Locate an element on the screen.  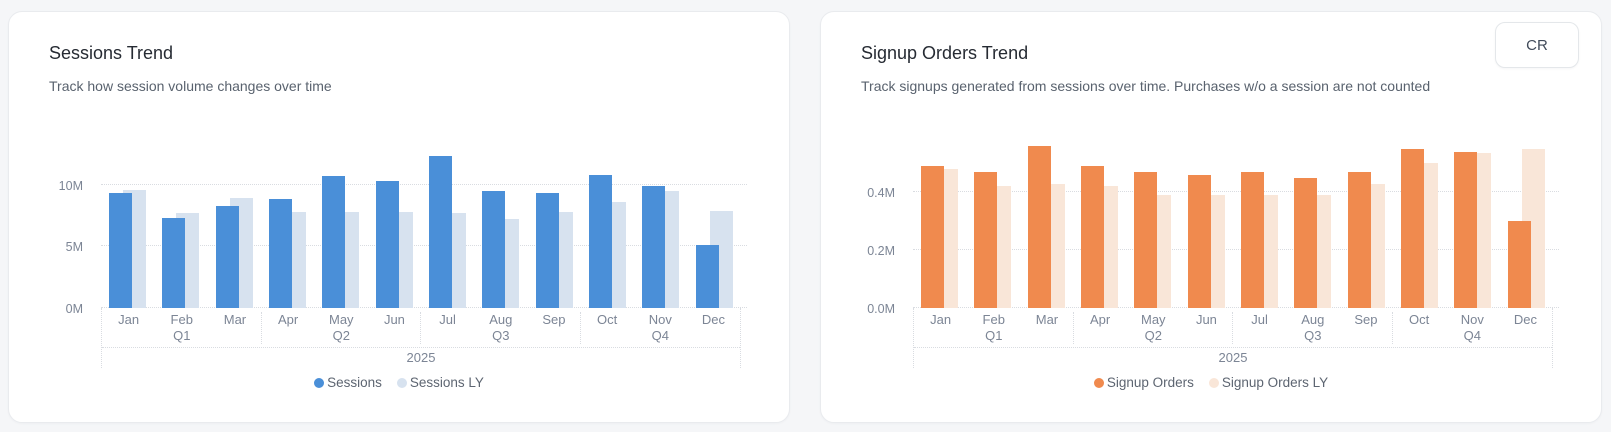
chart-legend: Signup Orders Signup Orders LY is located at coordinates (1211, 383).